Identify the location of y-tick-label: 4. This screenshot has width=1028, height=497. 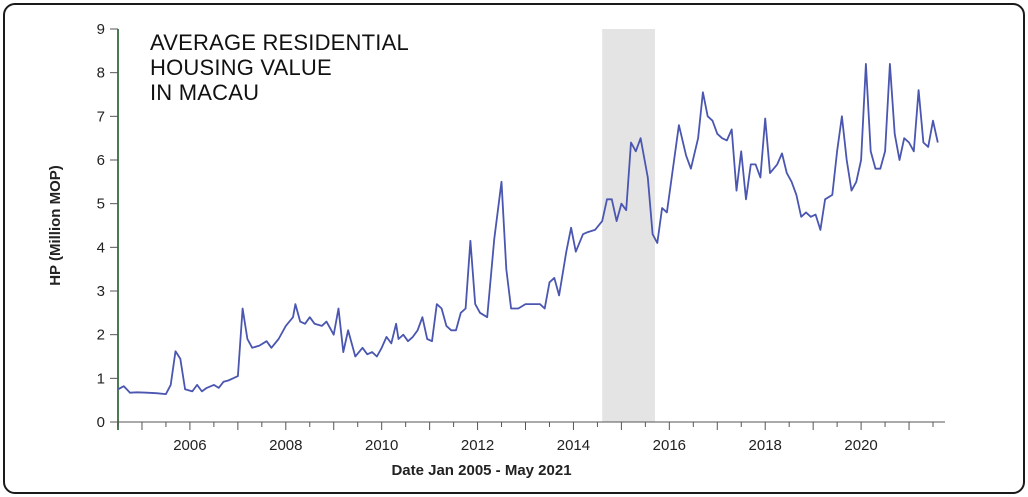
(101, 247).